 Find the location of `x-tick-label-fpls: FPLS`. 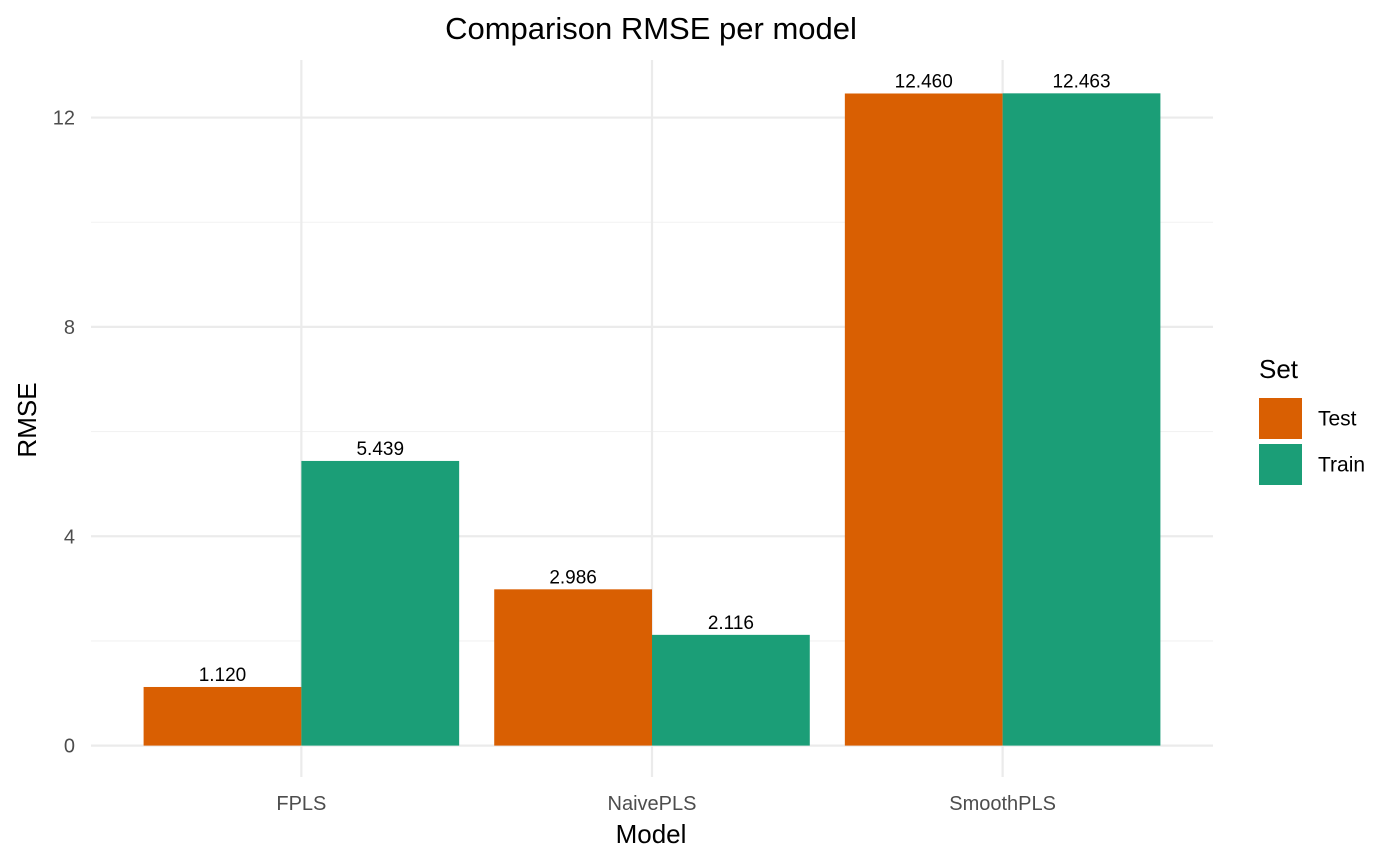

x-tick-label-fpls: FPLS is located at coordinates (301, 804).